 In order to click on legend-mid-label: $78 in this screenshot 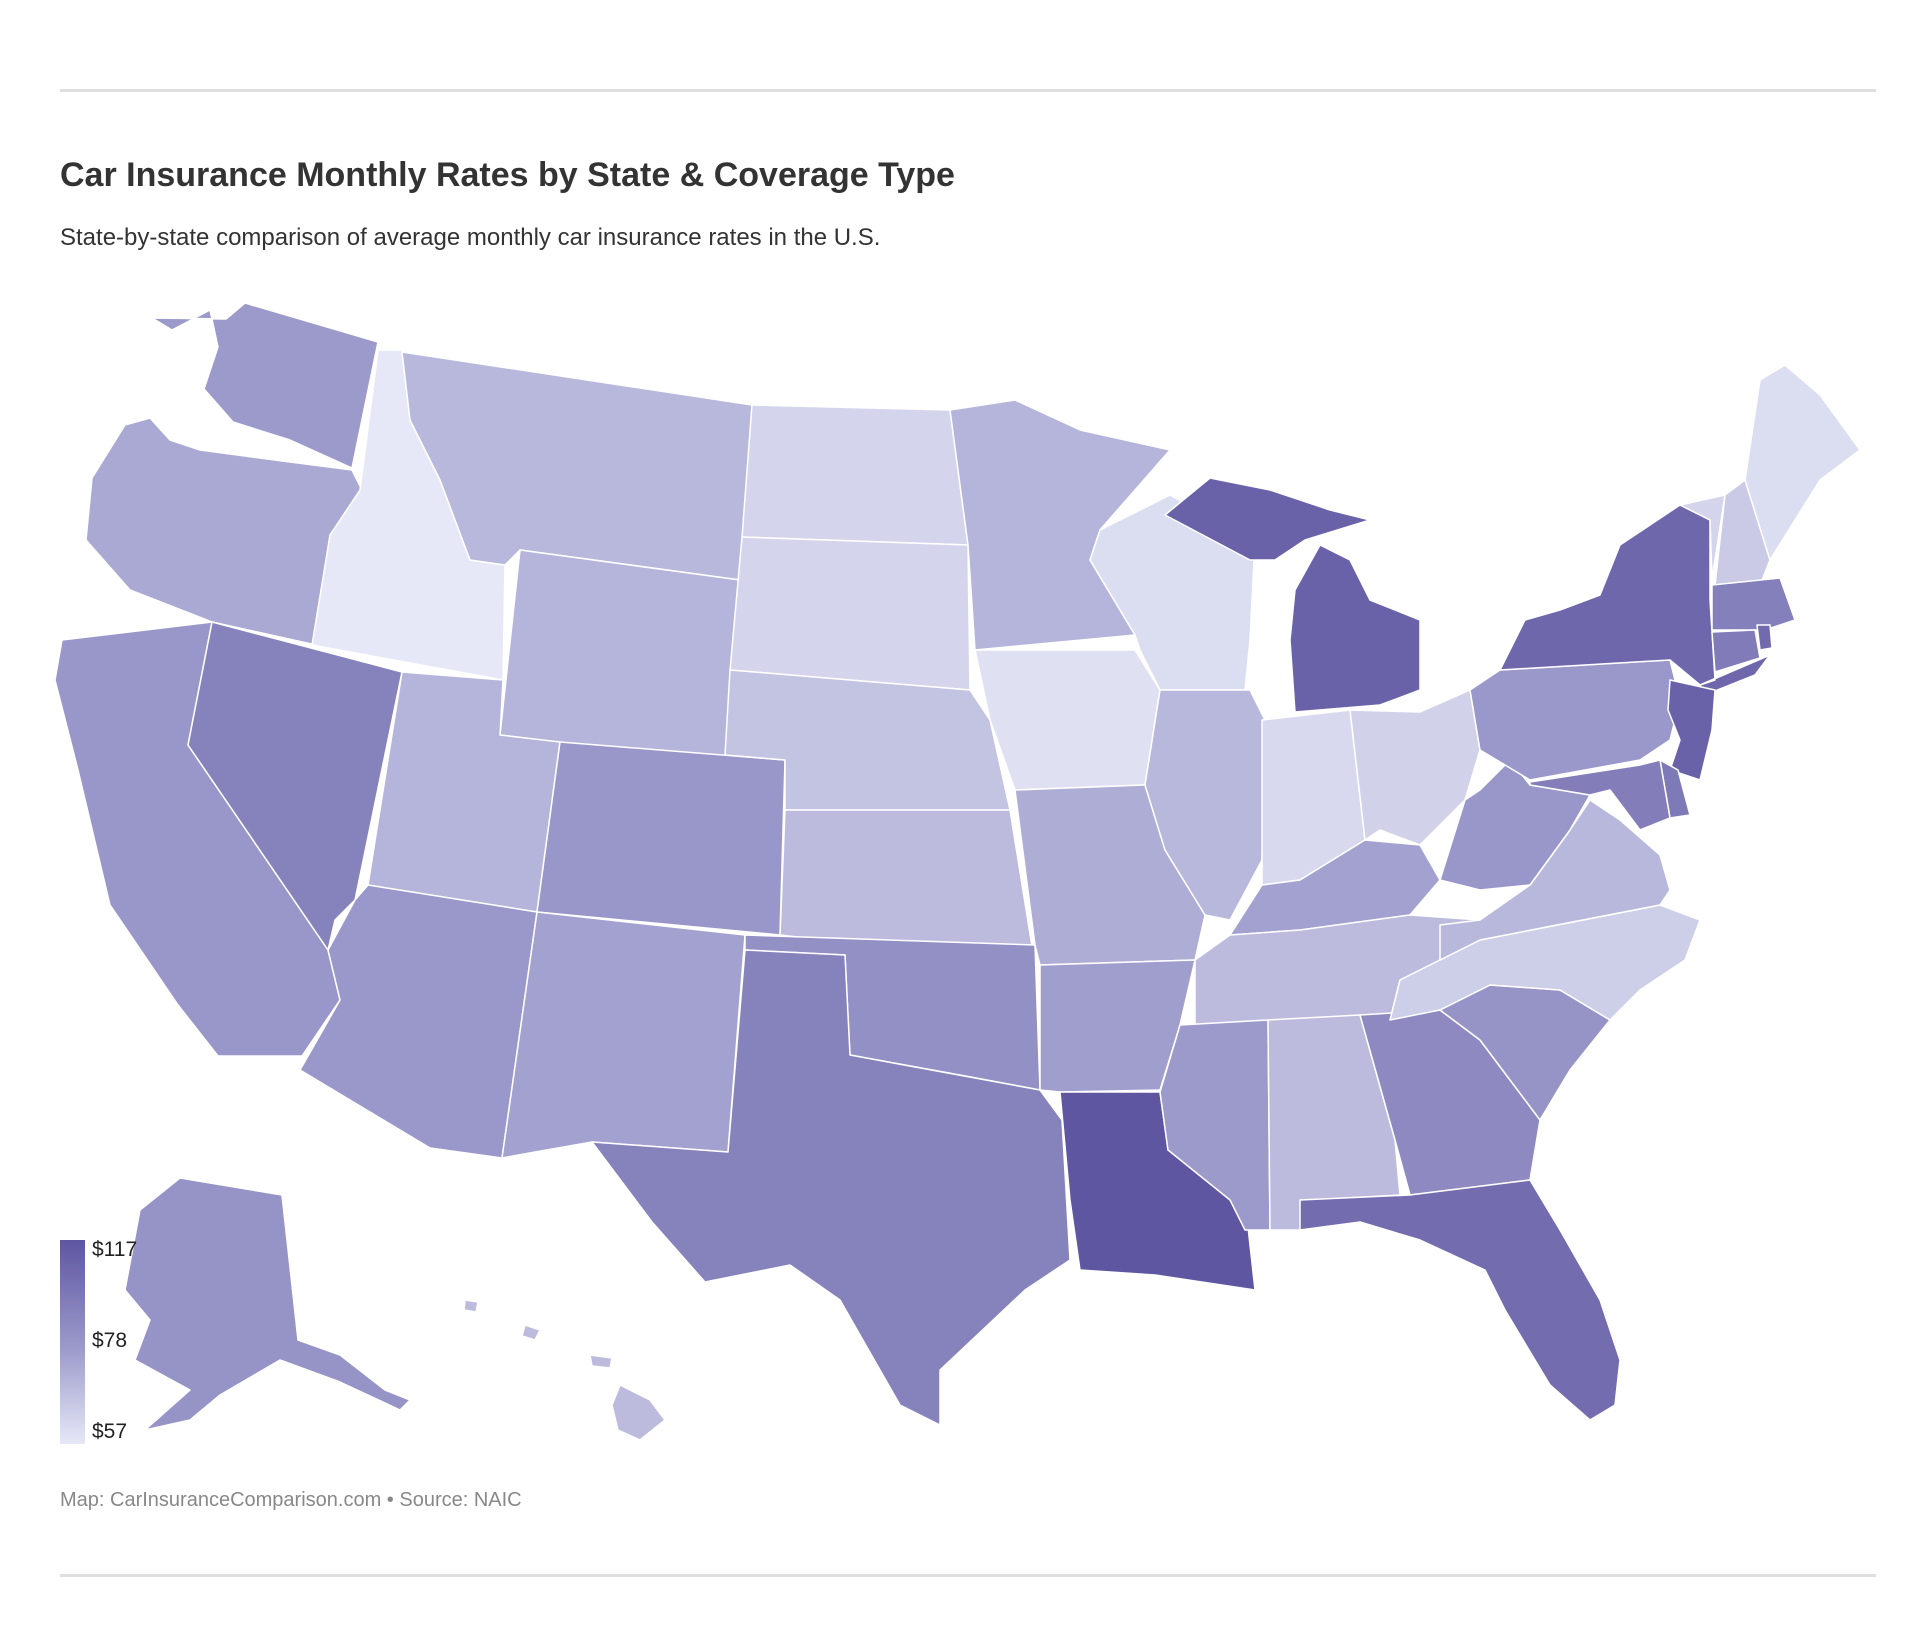, I will do `click(110, 1340)`.